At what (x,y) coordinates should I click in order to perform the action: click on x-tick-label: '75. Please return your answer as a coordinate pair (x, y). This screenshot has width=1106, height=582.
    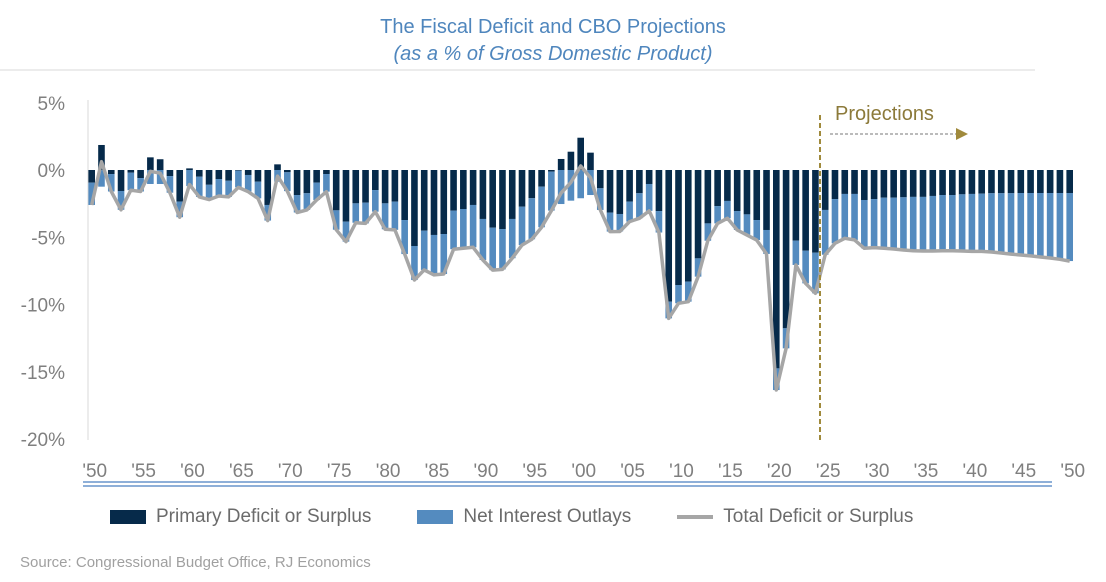
    Looking at the image, I should click on (339, 471).